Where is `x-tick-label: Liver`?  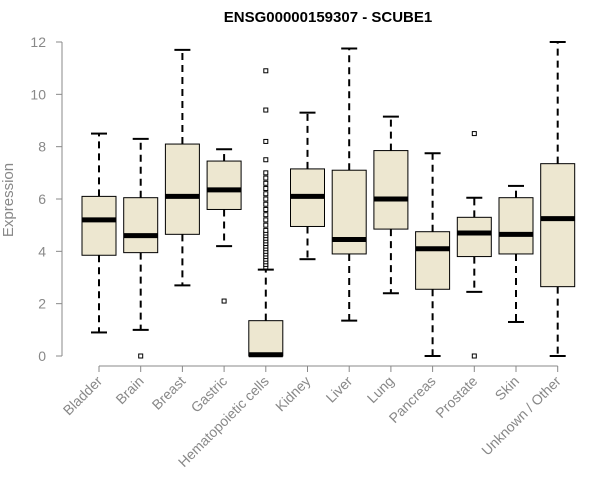 x-tick-label: Liver is located at coordinates (339, 389).